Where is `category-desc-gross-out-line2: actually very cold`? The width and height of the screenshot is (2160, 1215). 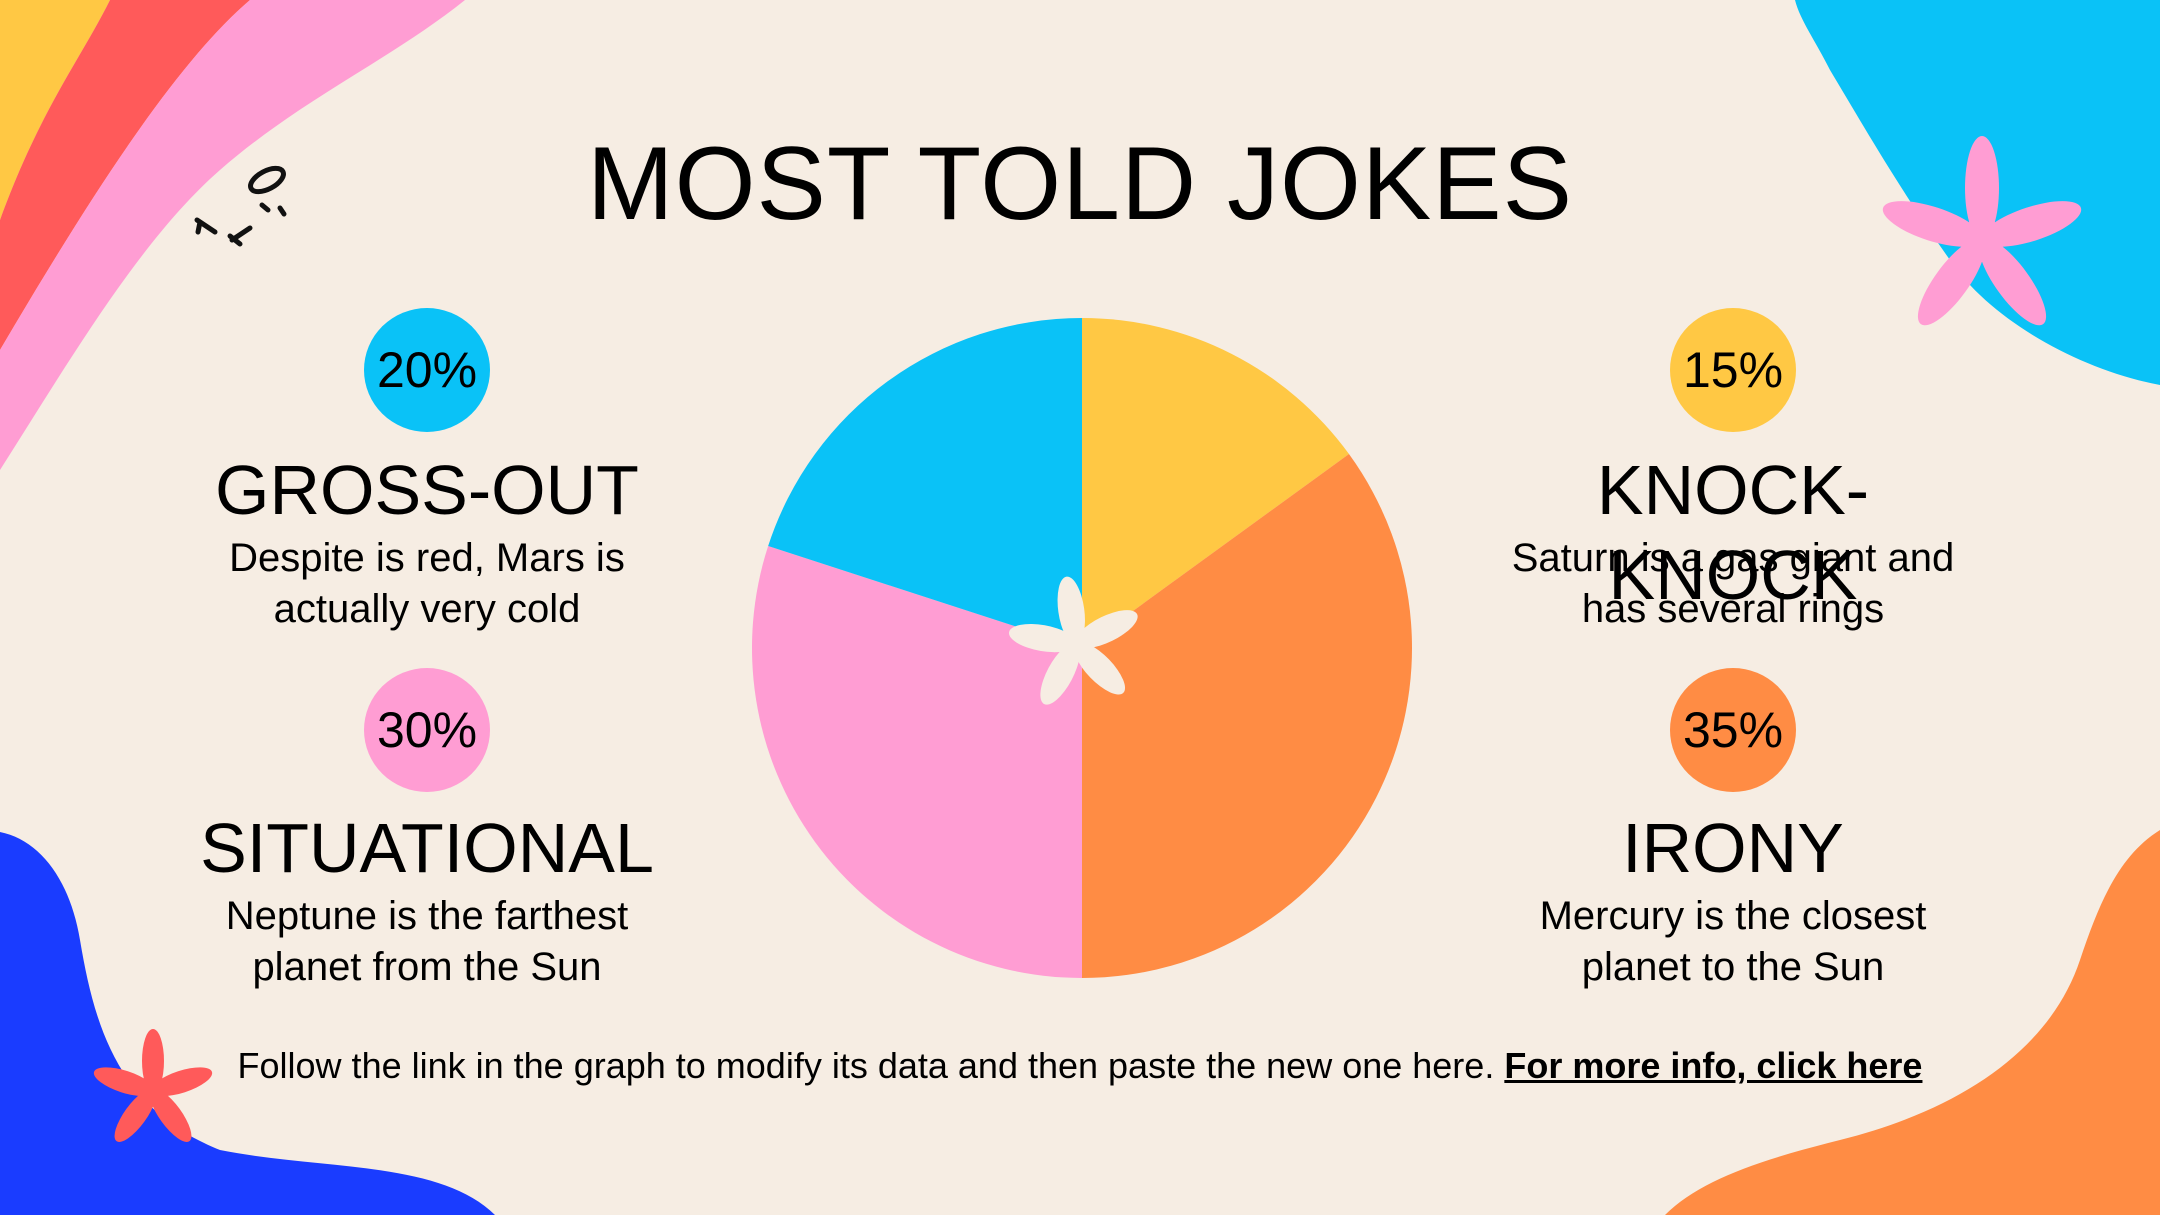
category-desc-gross-out-line2: actually very cold is located at coordinates (427, 609).